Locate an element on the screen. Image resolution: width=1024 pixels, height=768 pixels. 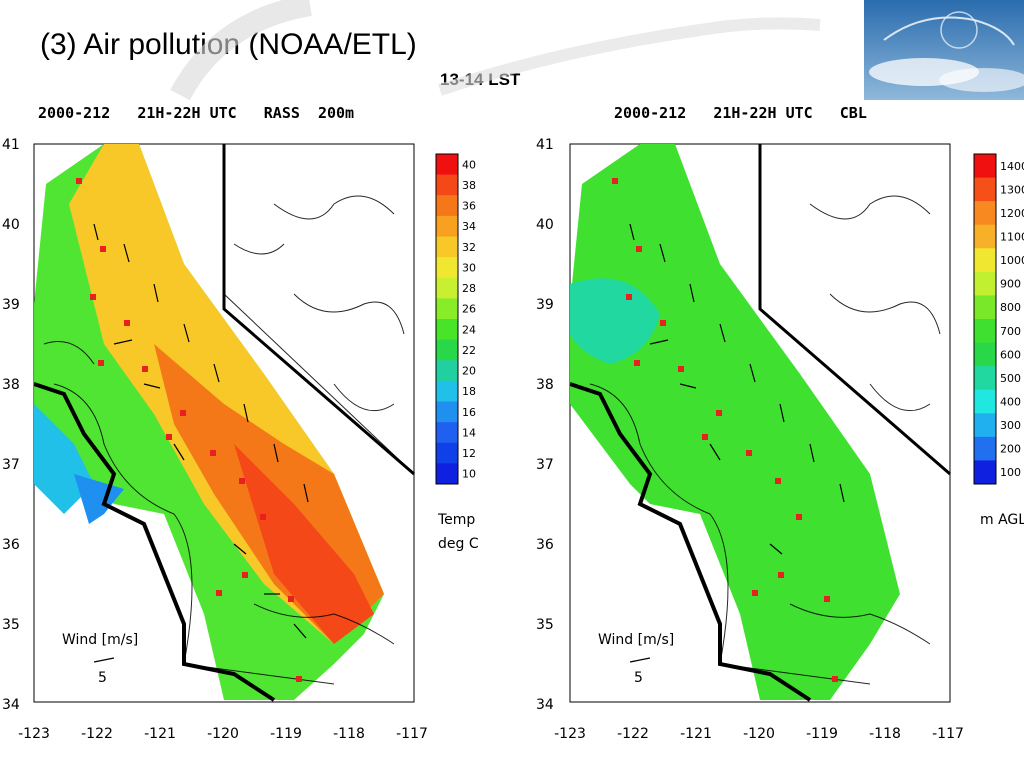
colorbar-tick-label: 18 is located at coordinates (469, 391).